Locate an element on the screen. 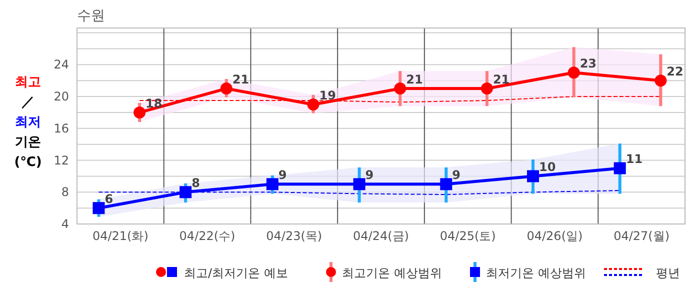 This screenshot has width=686, height=295. data-label: 6 is located at coordinates (109, 199).